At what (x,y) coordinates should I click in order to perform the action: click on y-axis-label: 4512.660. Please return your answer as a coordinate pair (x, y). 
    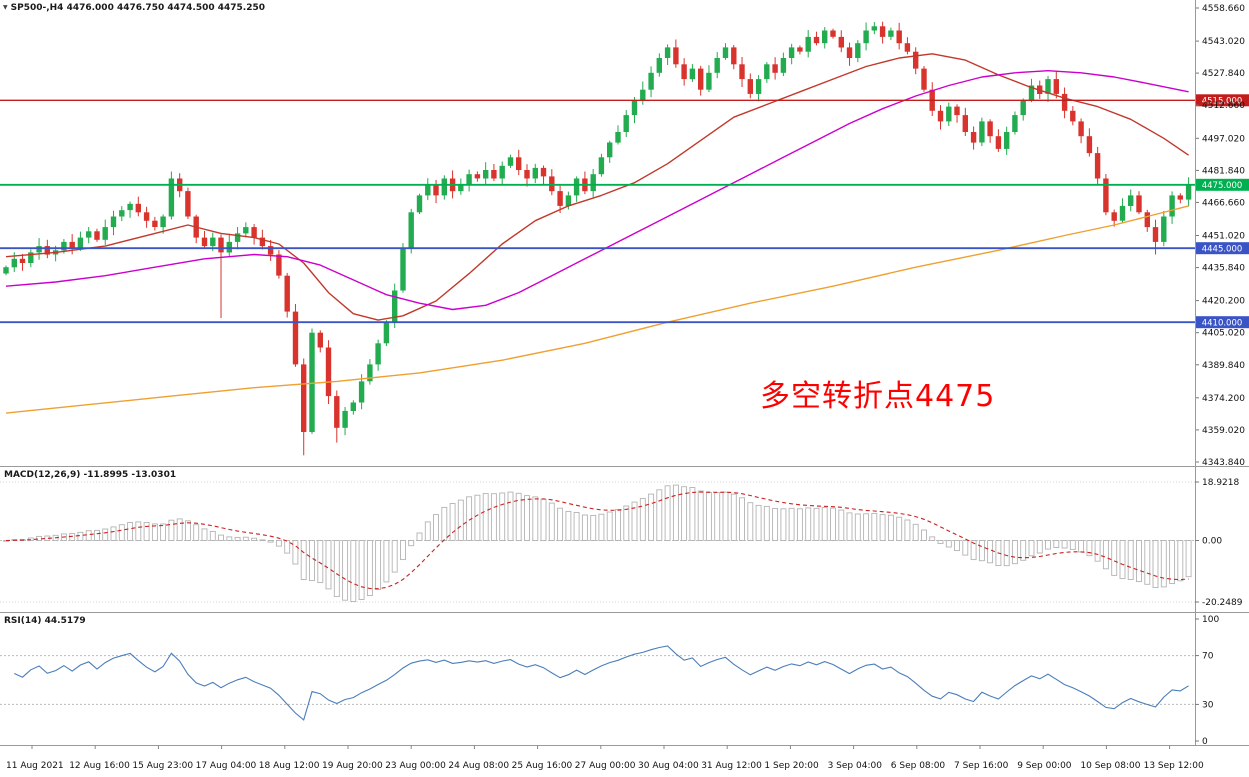
    Looking at the image, I should click on (1223, 106).